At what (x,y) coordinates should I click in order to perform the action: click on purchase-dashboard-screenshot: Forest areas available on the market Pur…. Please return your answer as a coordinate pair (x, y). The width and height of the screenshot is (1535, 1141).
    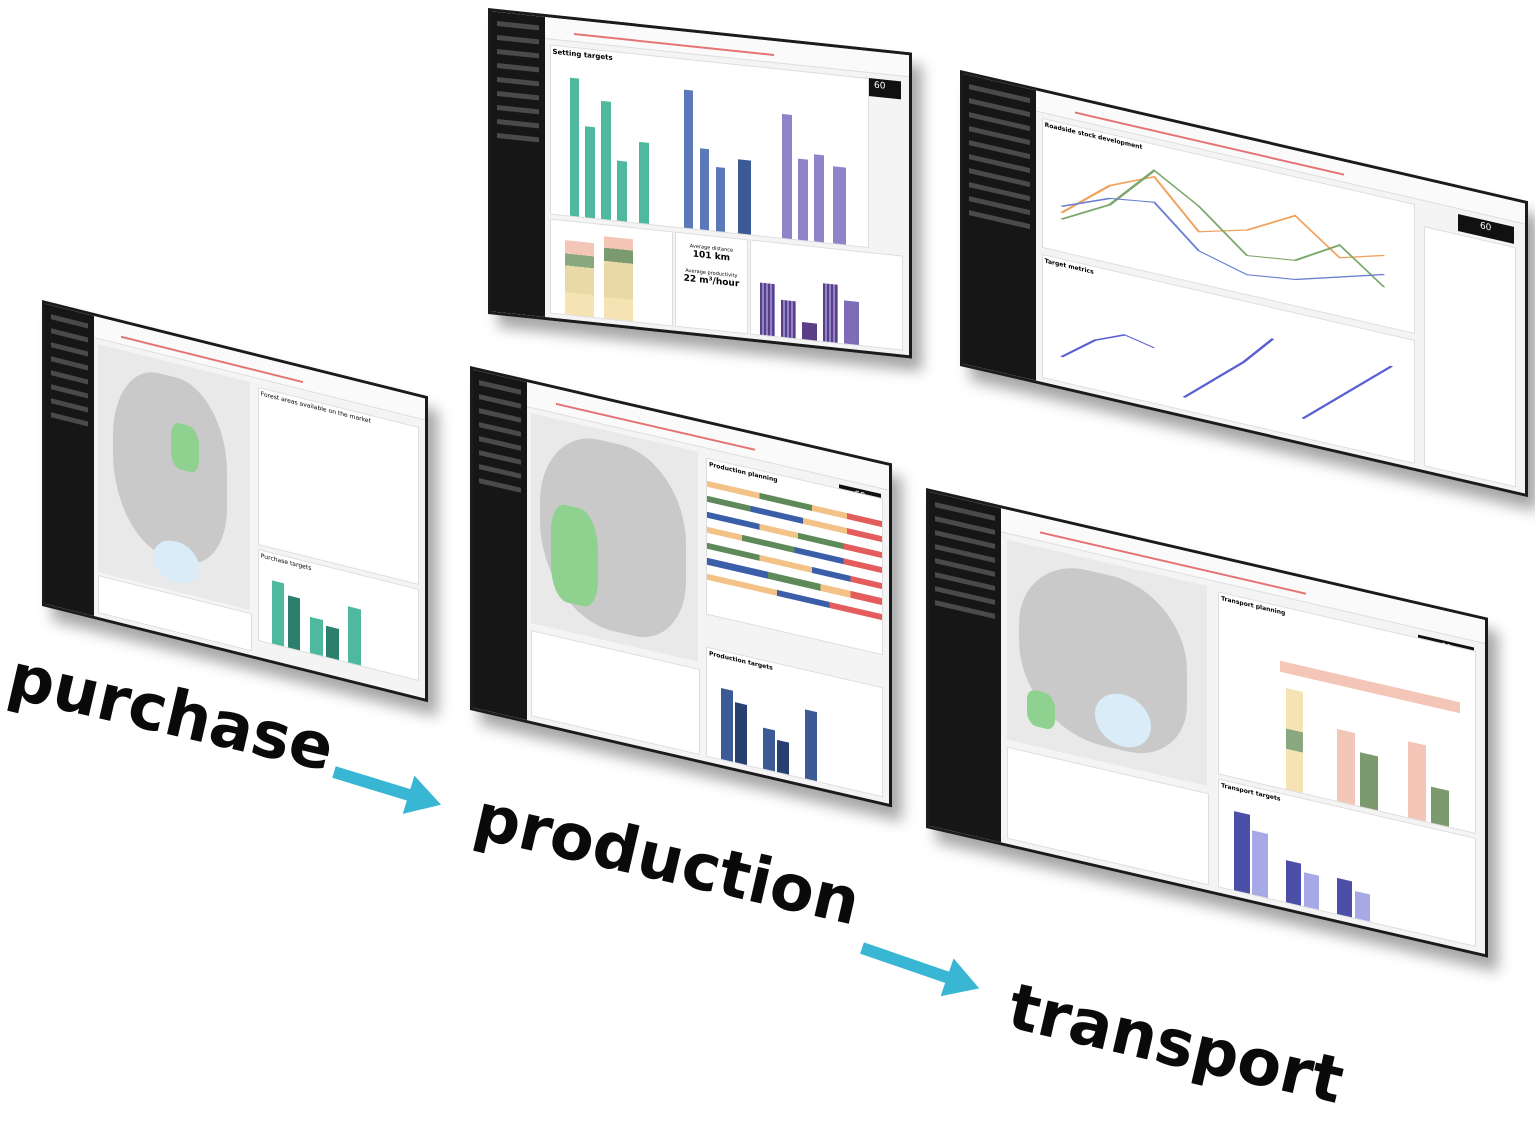
    Looking at the image, I should click on (235, 501).